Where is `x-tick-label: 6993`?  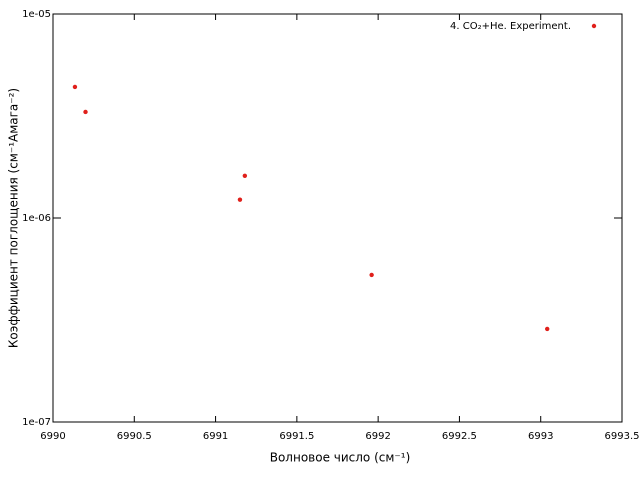 x-tick-label: 6993 is located at coordinates (540, 436).